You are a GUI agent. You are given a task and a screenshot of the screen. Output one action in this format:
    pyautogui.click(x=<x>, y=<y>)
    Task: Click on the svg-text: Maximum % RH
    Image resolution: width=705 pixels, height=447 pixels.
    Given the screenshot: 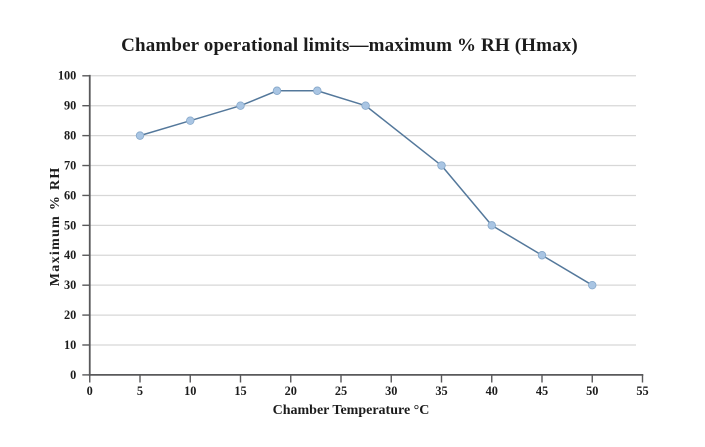 What is the action you would take?
    pyautogui.click(x=55, y=226)
    